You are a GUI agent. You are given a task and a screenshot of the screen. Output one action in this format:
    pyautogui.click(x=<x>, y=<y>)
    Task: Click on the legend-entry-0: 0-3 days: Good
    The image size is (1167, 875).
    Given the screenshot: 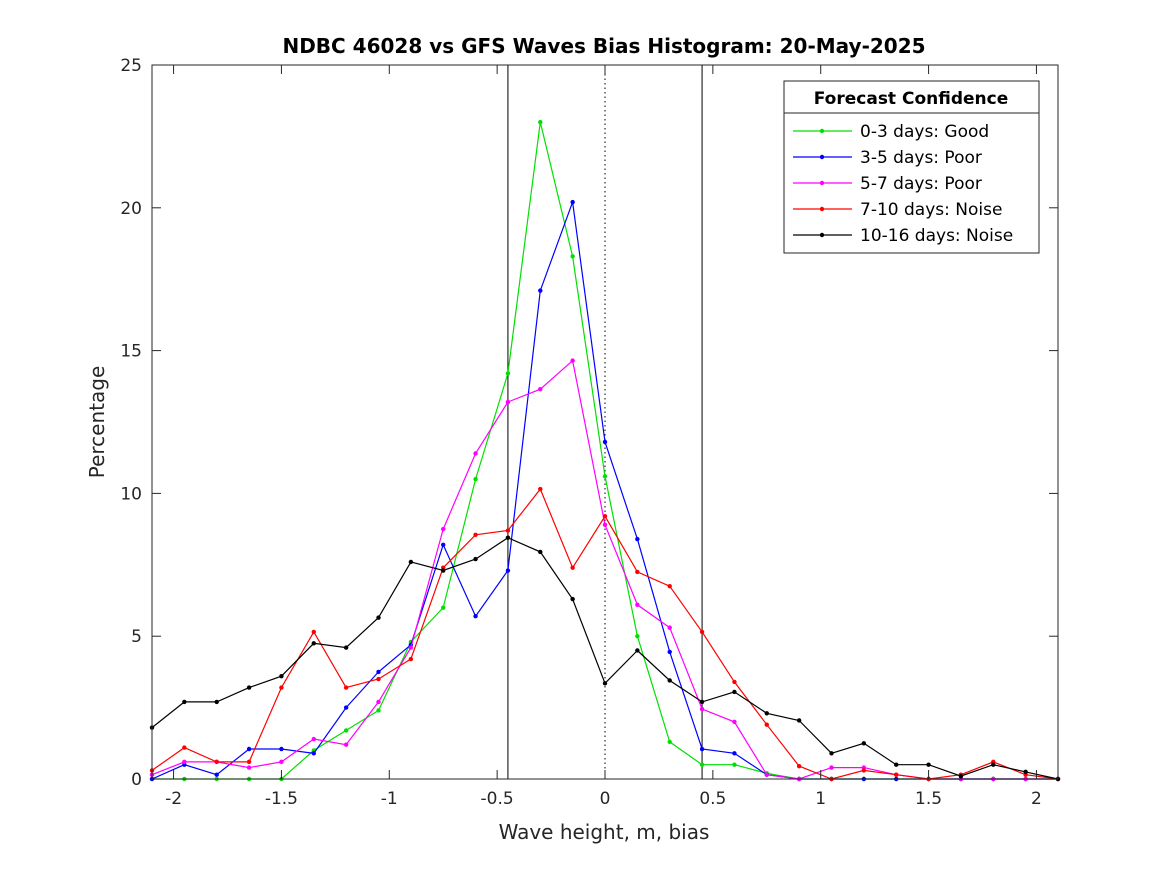 What is the action you would take?
    pyautogui.click(x=891, y=132)
    